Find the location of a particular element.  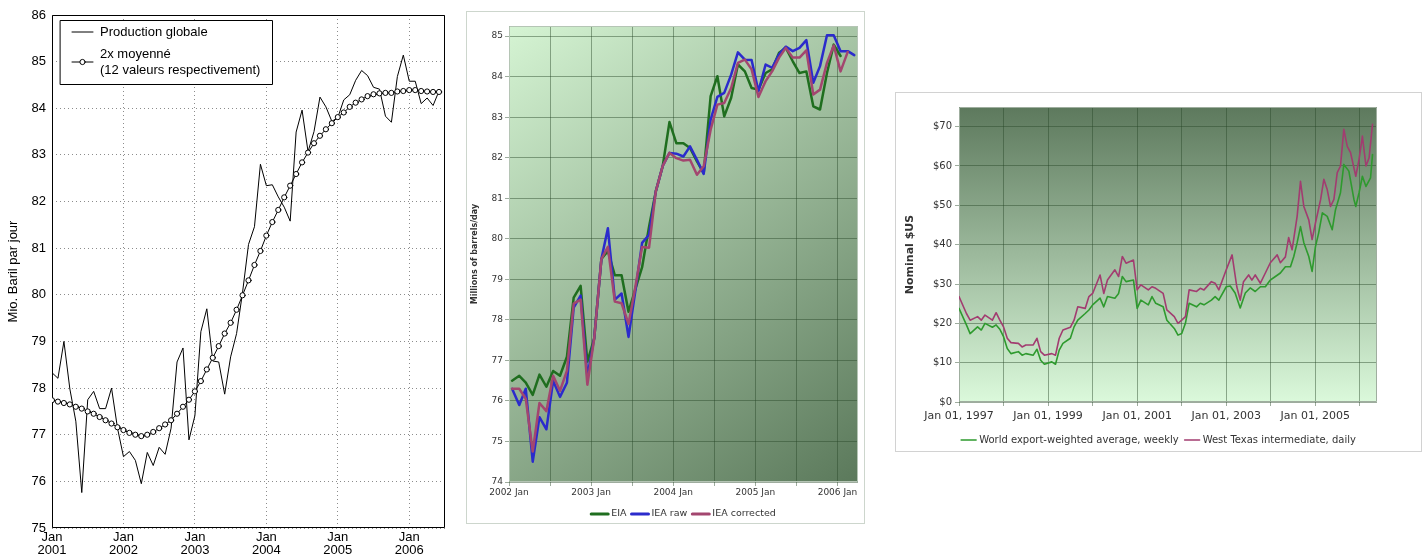

x-tick-label: Jan 2003 is located at coordinates (195, 543).